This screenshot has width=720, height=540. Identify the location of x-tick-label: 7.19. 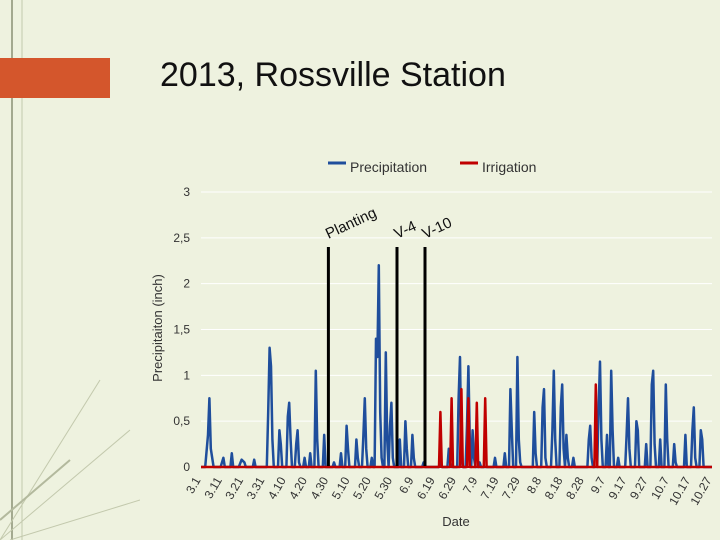
(490, 488).